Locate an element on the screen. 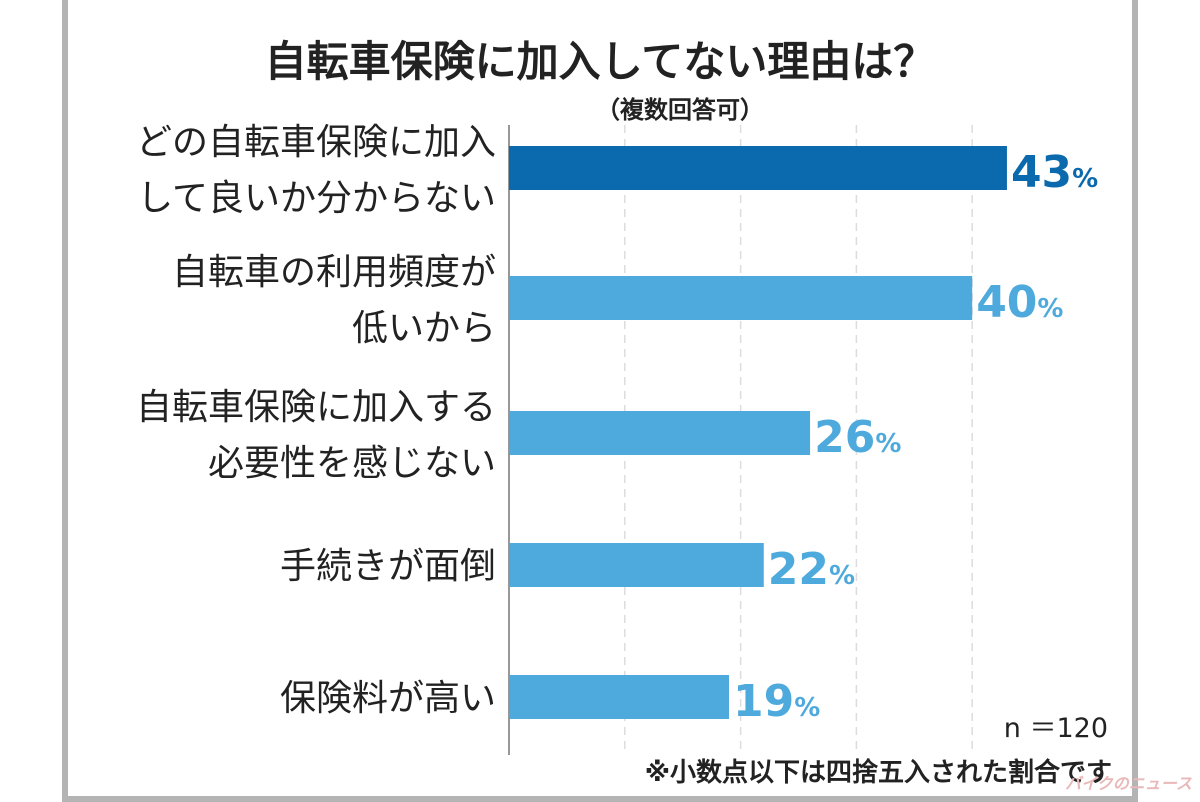 The image size is (1200, 802). category-label: 自転車保険に加入する is located at coordinates (316, 407).